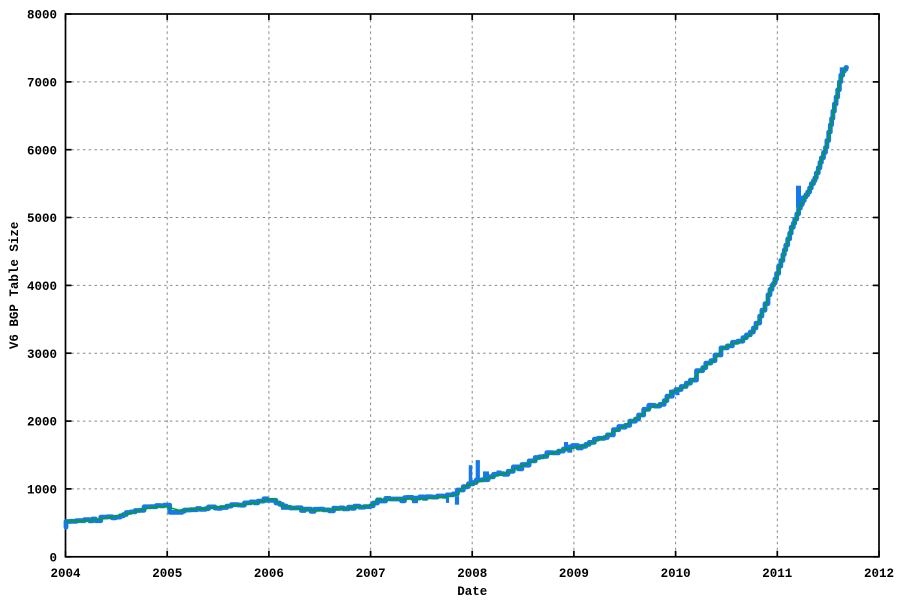 The image size is (900, 600). Describe the element at coordinates (42, 355) in the screenshot. I see `svg-text: 3000` at that location.